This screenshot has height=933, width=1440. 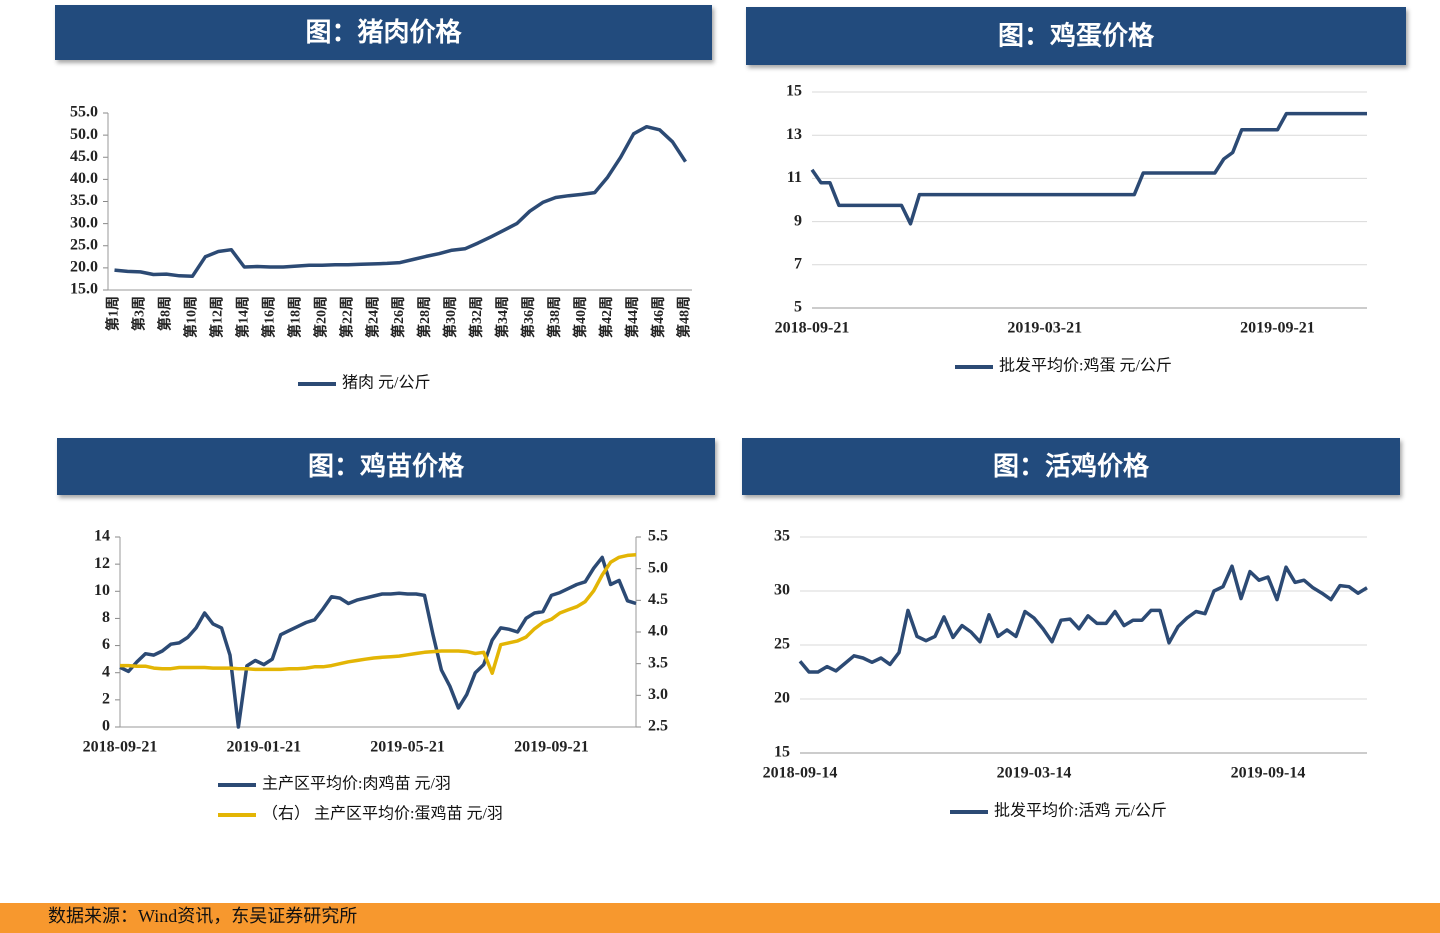 What do you see at coordinates (294, 317) in the screenshot?
I see `x-tick-label: 第18周` at bounding box center [294, 317].